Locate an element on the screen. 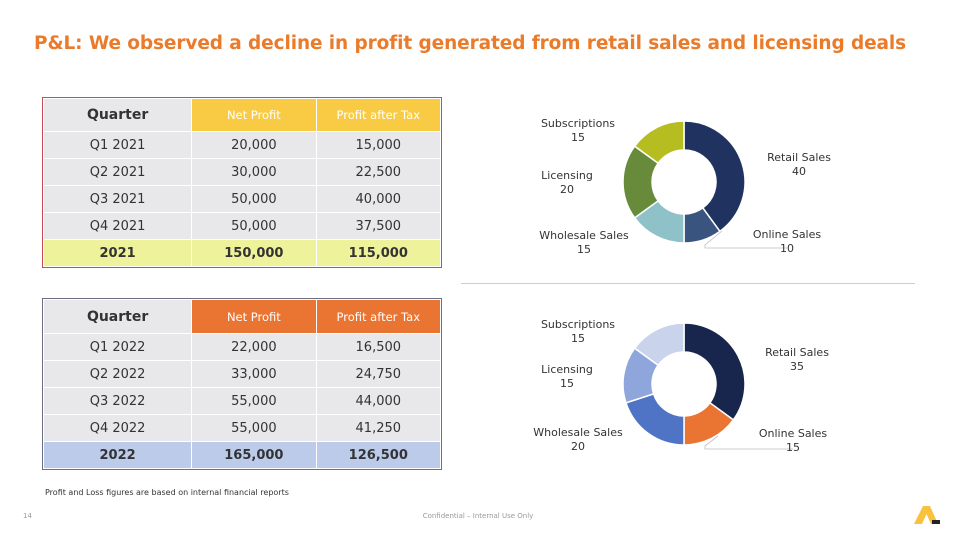 The image size is (960, 540). cell-total-profit-after-tax: 126,500 is located at coordinates (378, 455).